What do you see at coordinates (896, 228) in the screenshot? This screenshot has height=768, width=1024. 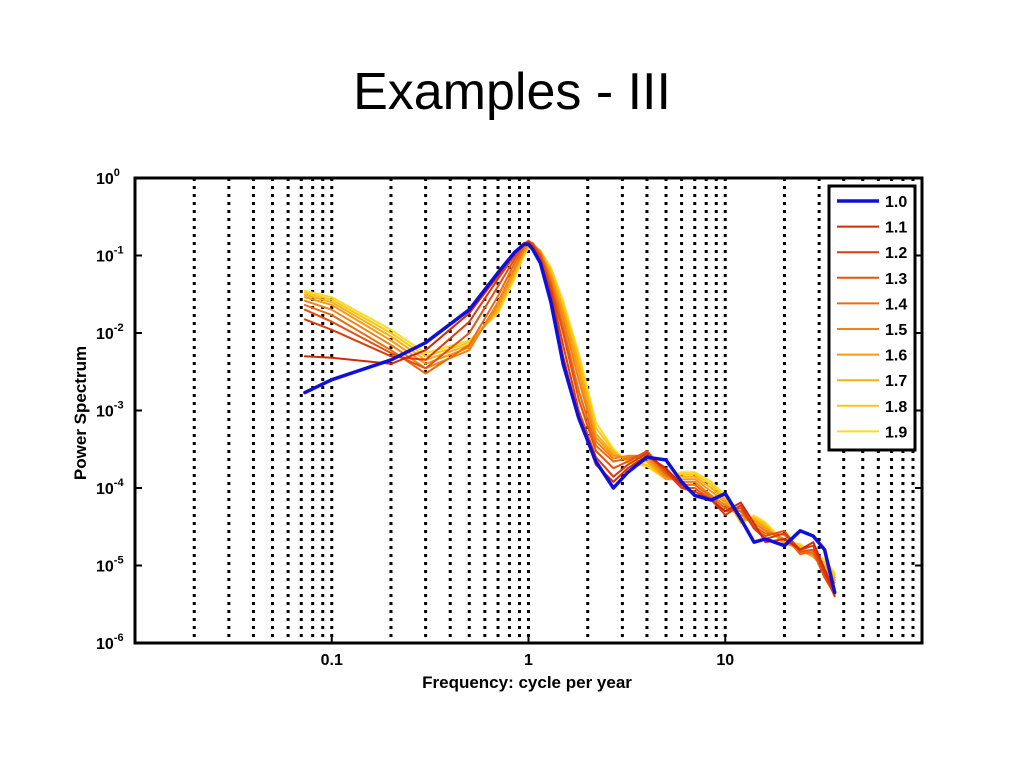 I see `legend-entry-label: 1.1` at bounding box center [896, 228].